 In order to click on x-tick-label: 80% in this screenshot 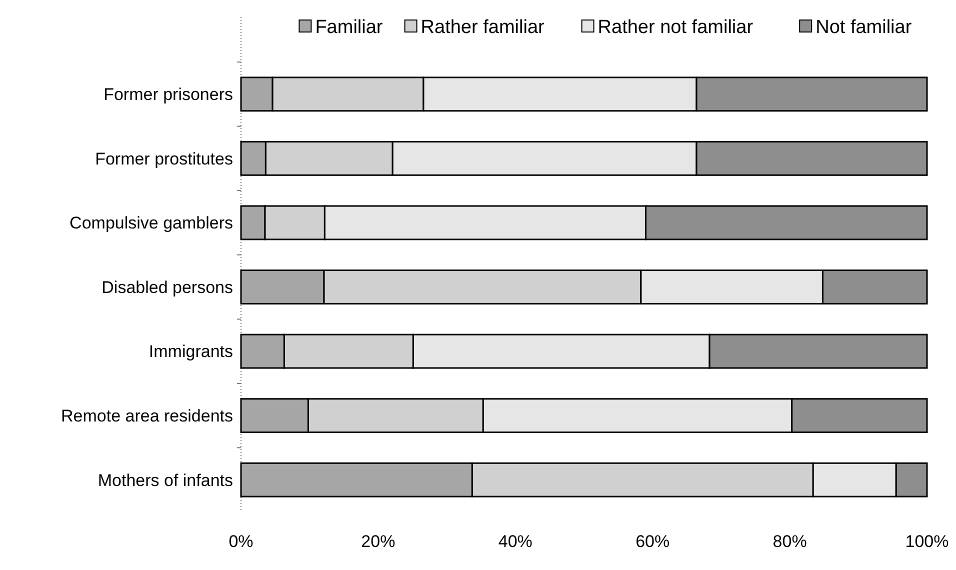, I will do `click(789, 541)`.